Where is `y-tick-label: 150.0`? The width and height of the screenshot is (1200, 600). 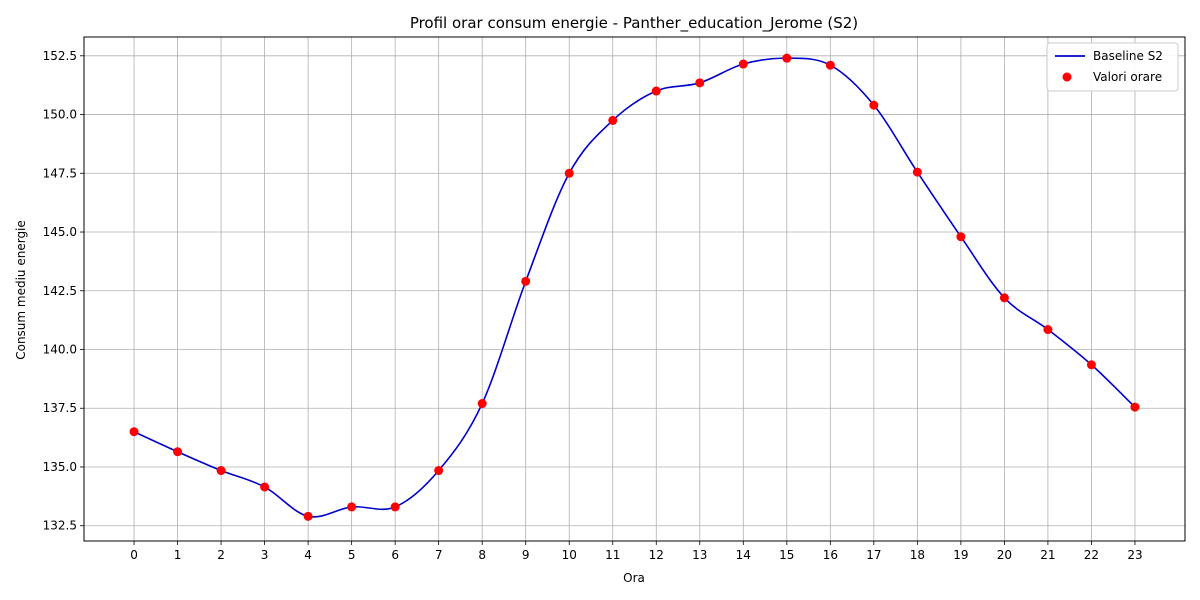 y-tick-label: 150.0 is located at coordinates (60, 115).